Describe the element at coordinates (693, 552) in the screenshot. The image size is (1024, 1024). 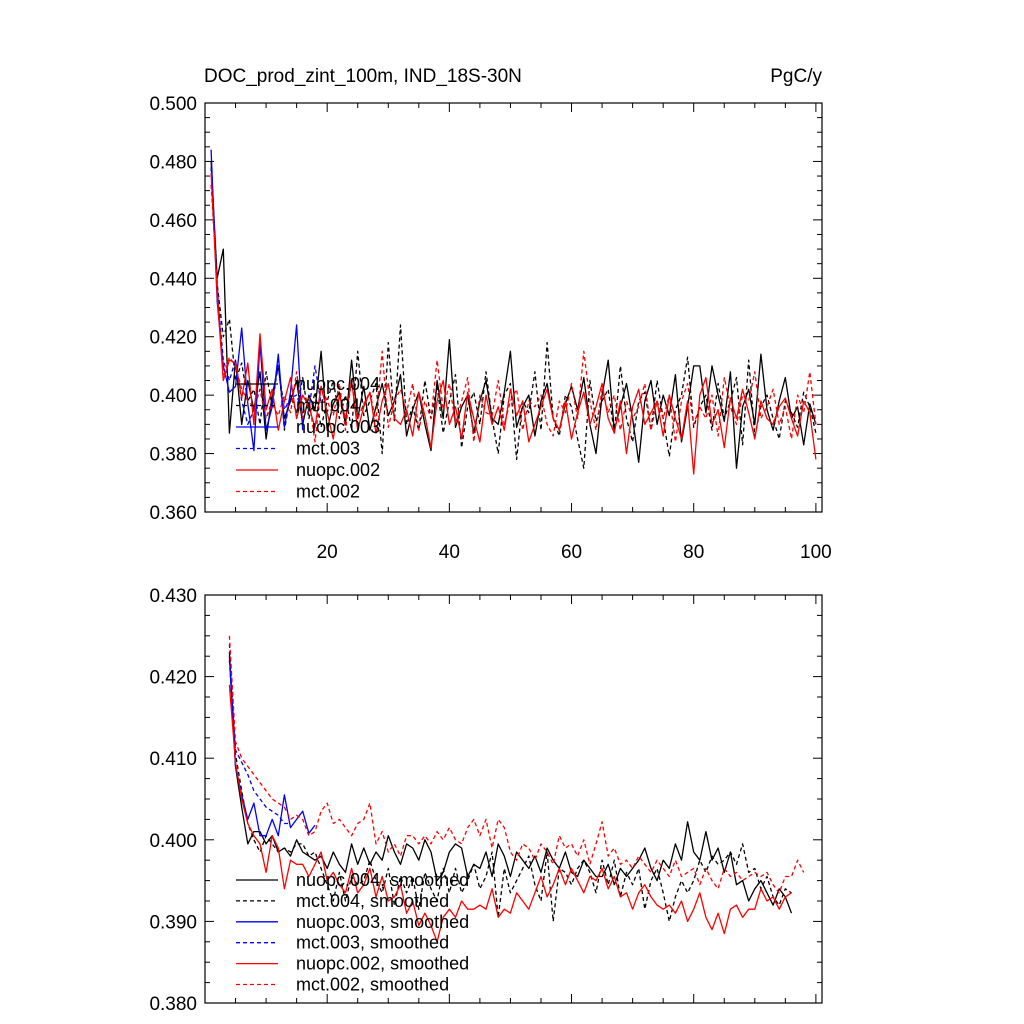
I see `x-tick-label: 80` at that location.